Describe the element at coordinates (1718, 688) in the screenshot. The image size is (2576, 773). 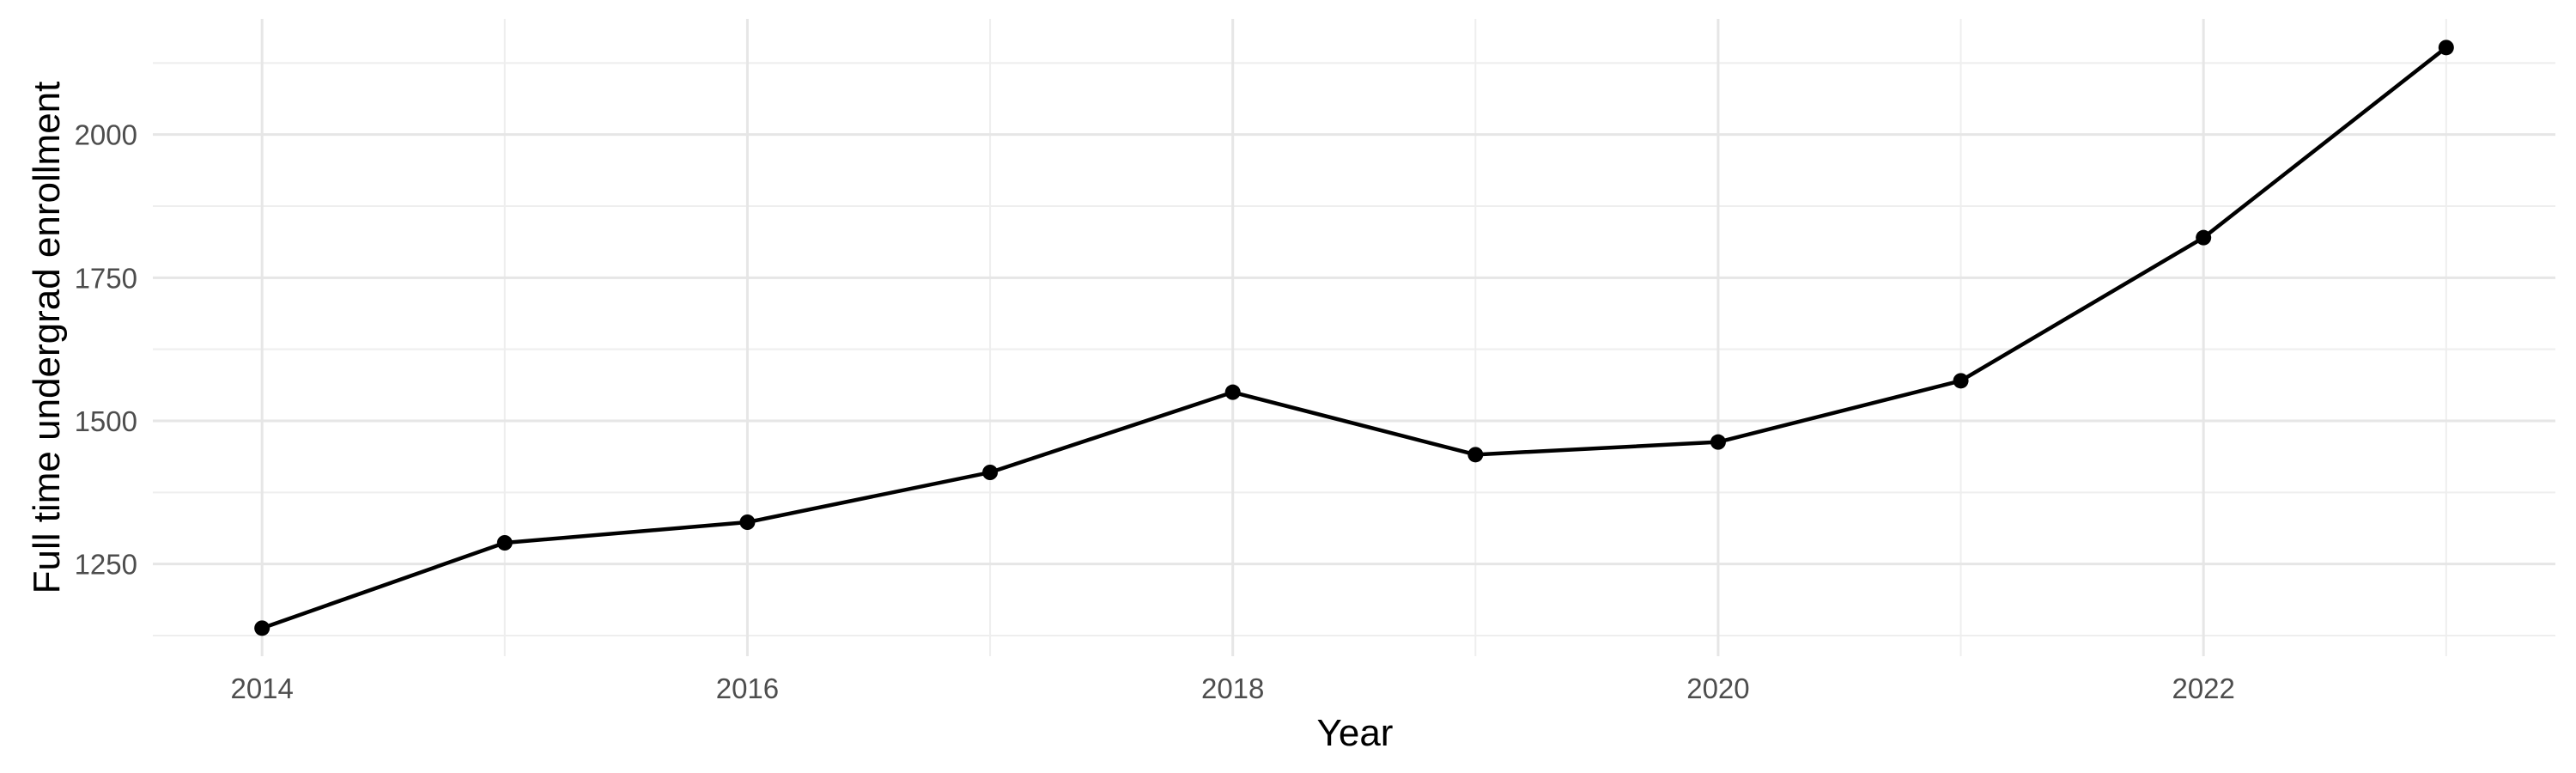
I see `x-tick-label: 2020` at that location.